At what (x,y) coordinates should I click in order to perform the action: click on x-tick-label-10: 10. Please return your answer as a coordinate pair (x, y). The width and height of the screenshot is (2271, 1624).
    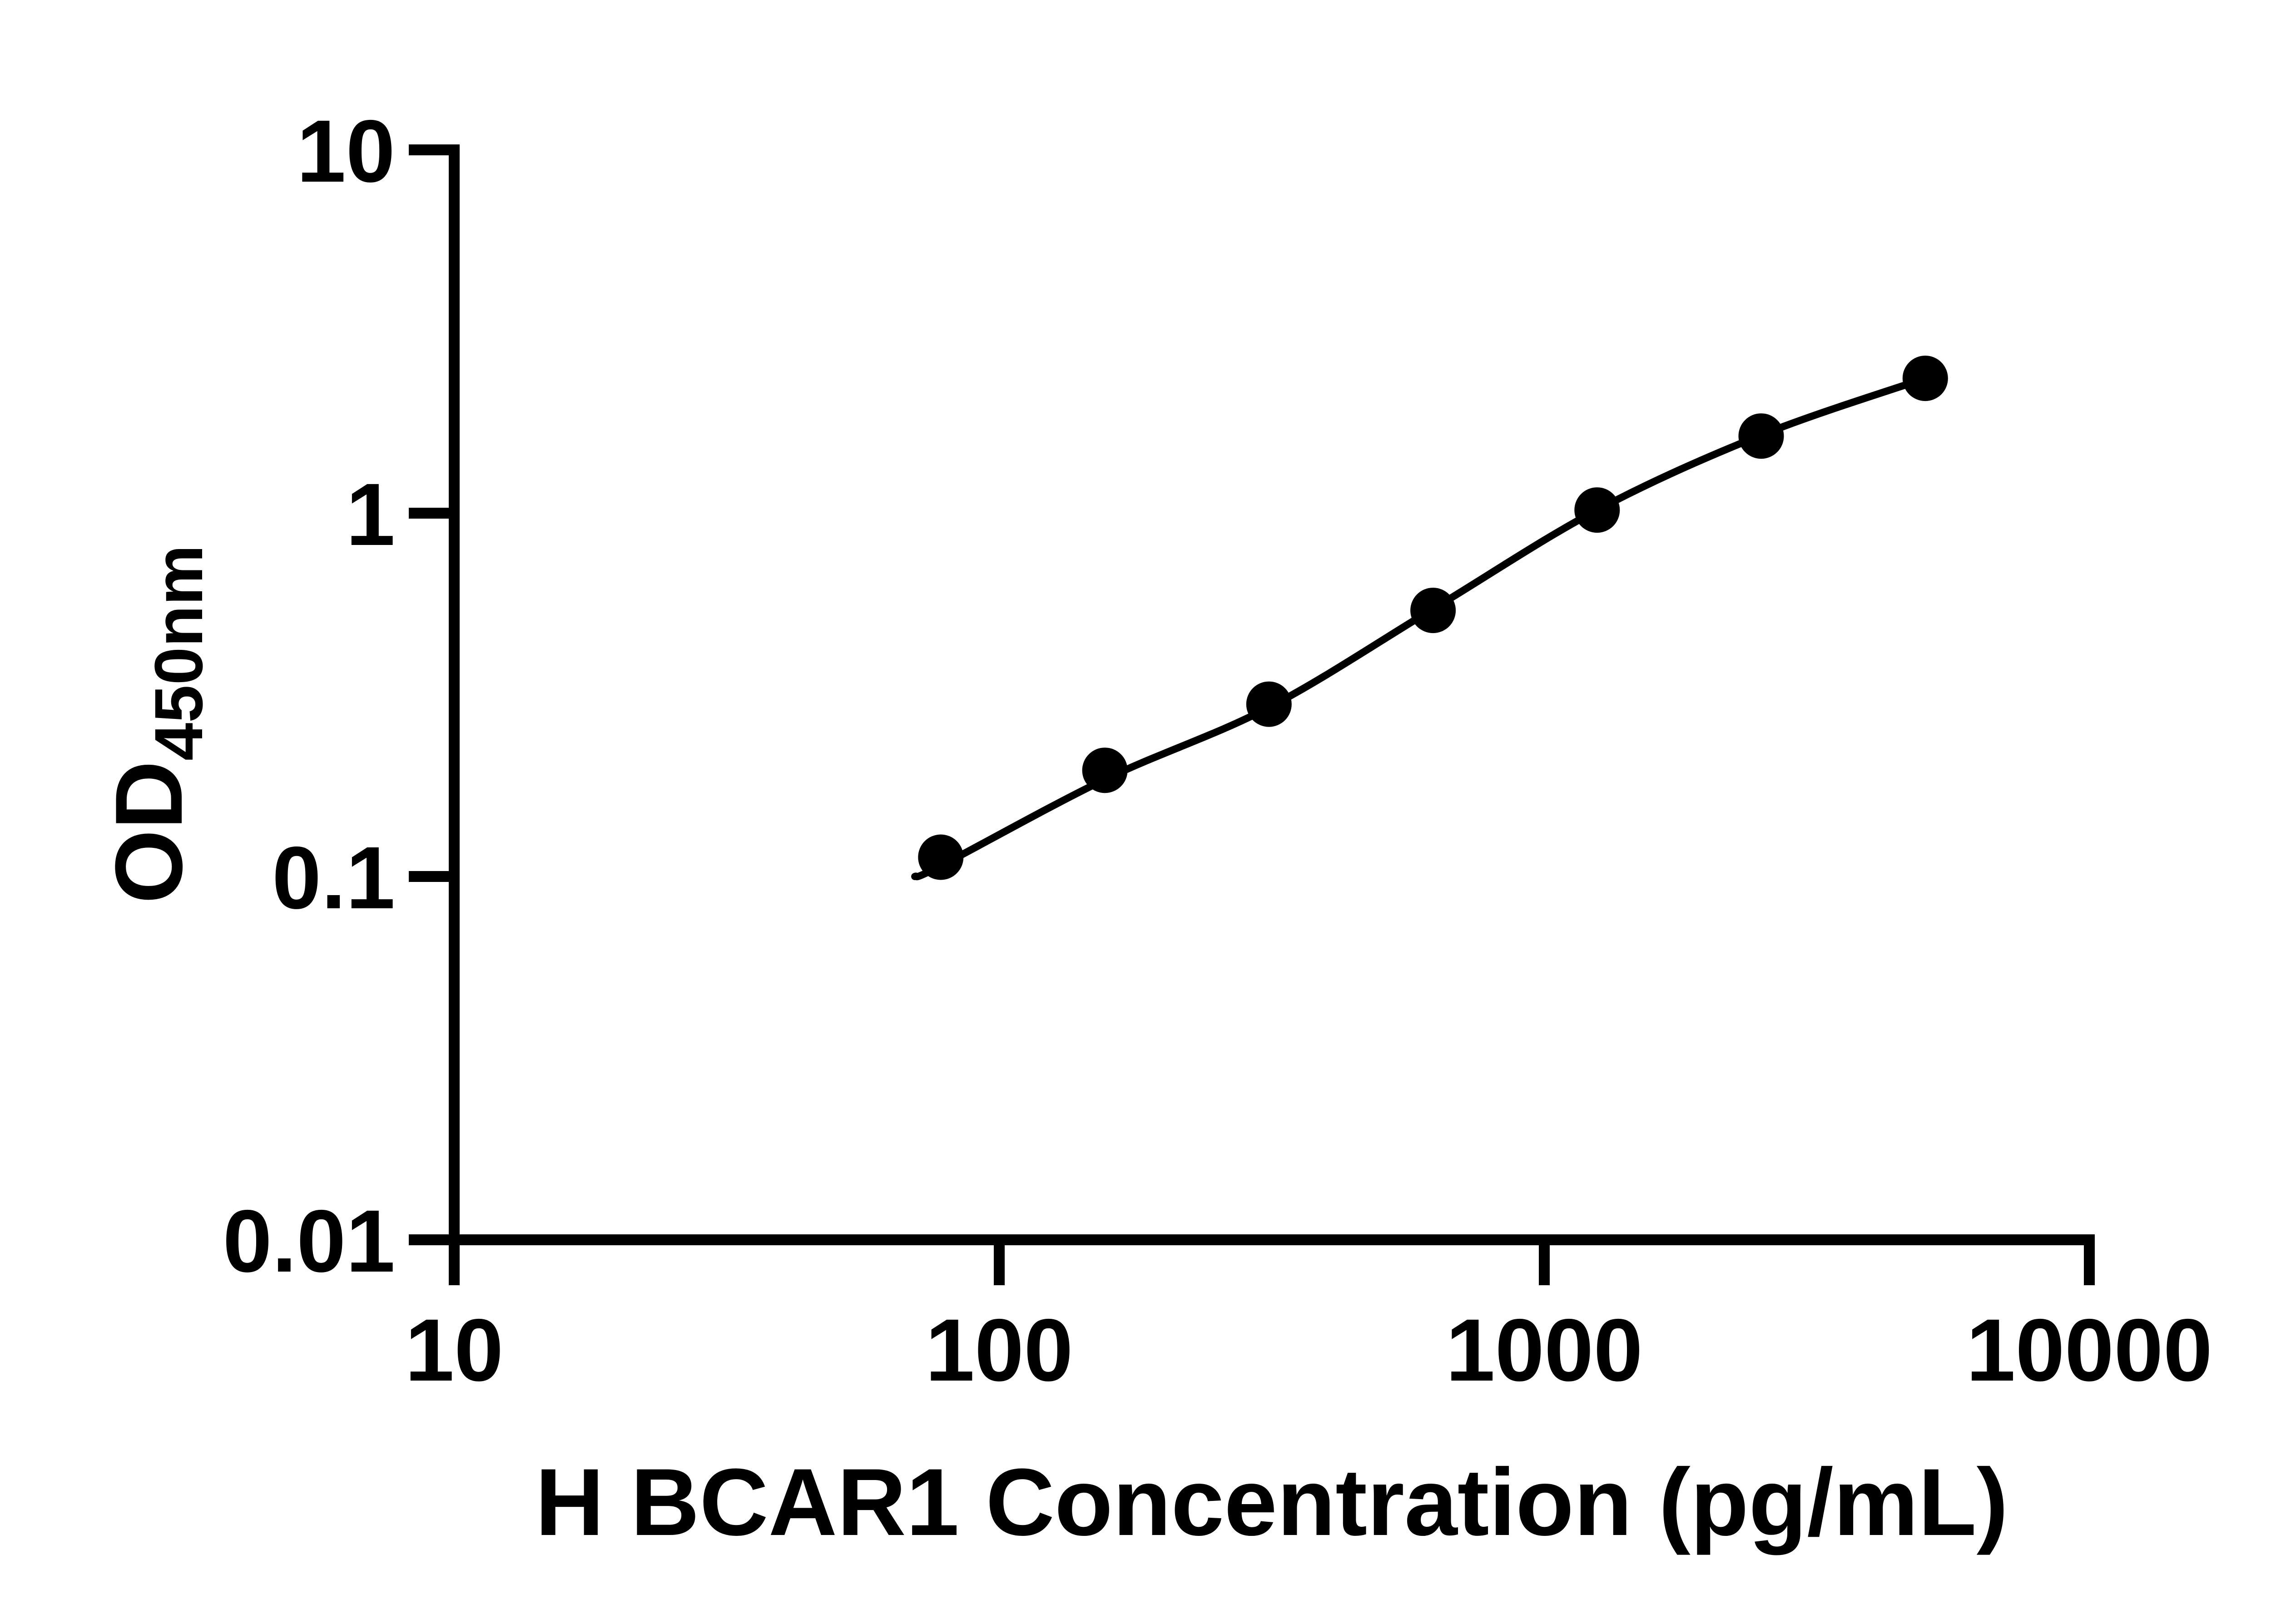
    Looking at the image, I should click on (454, 1350).